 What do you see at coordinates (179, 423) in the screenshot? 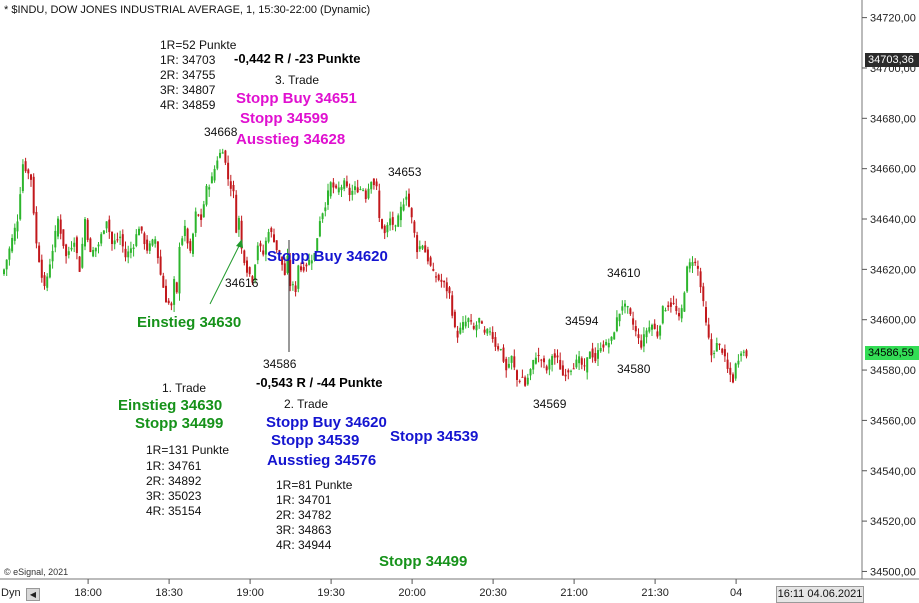
I see `annotation-t1-stop: Stopp 34499` at bounding box center [179, 423].